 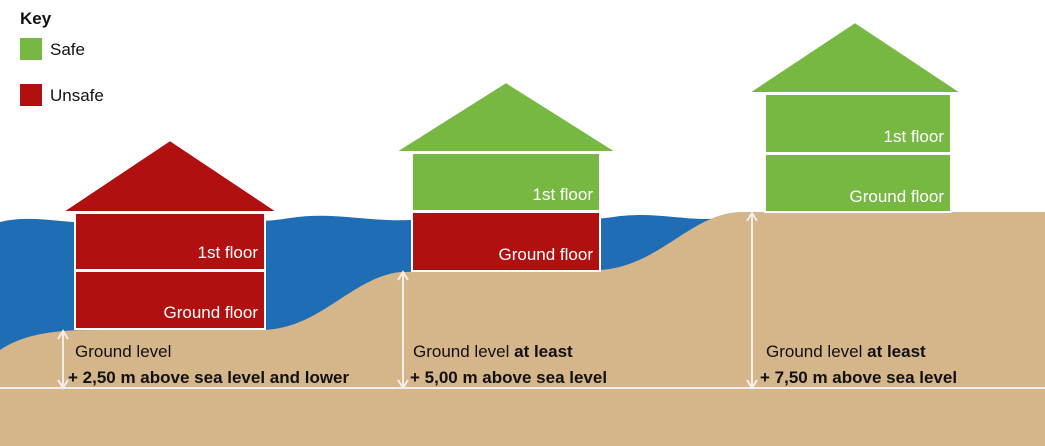 What do you see at coordinates (67, 49) in the screenshot?
I see `key-label: Safe` at bounding box center [67, 49].